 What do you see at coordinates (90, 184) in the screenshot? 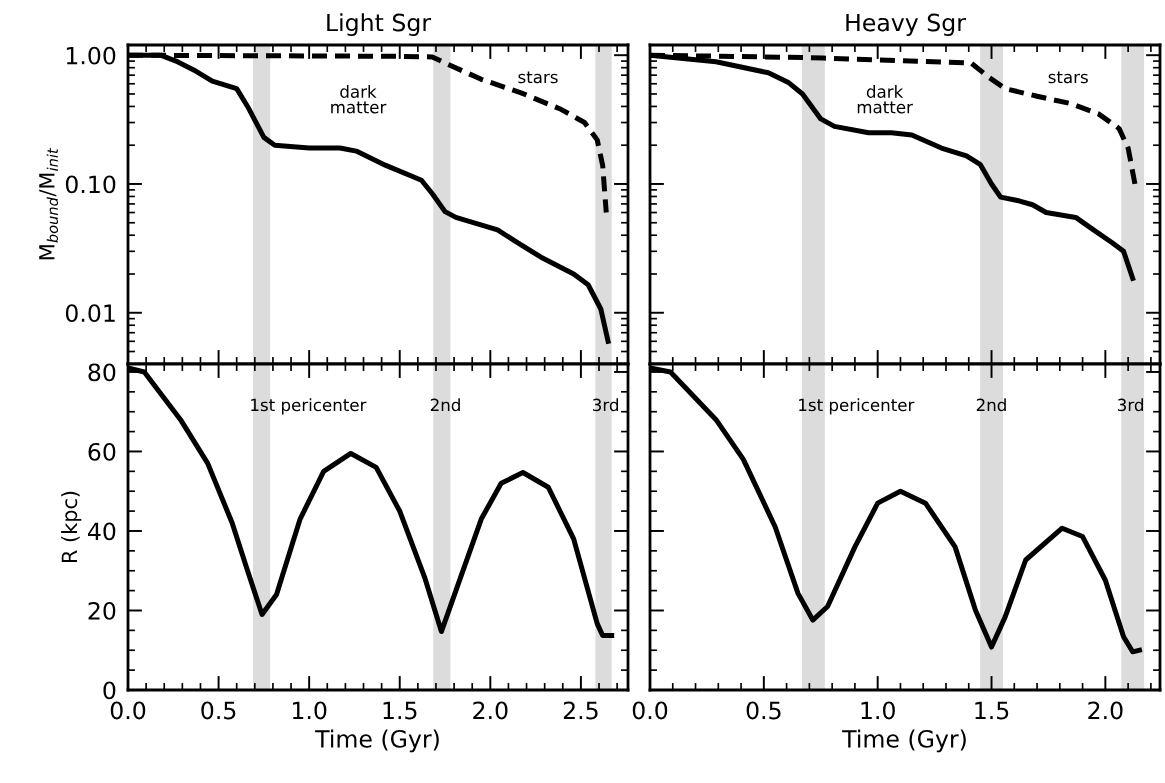
I see `y-tick-label: 0.10` at bounding box center [90, 184].